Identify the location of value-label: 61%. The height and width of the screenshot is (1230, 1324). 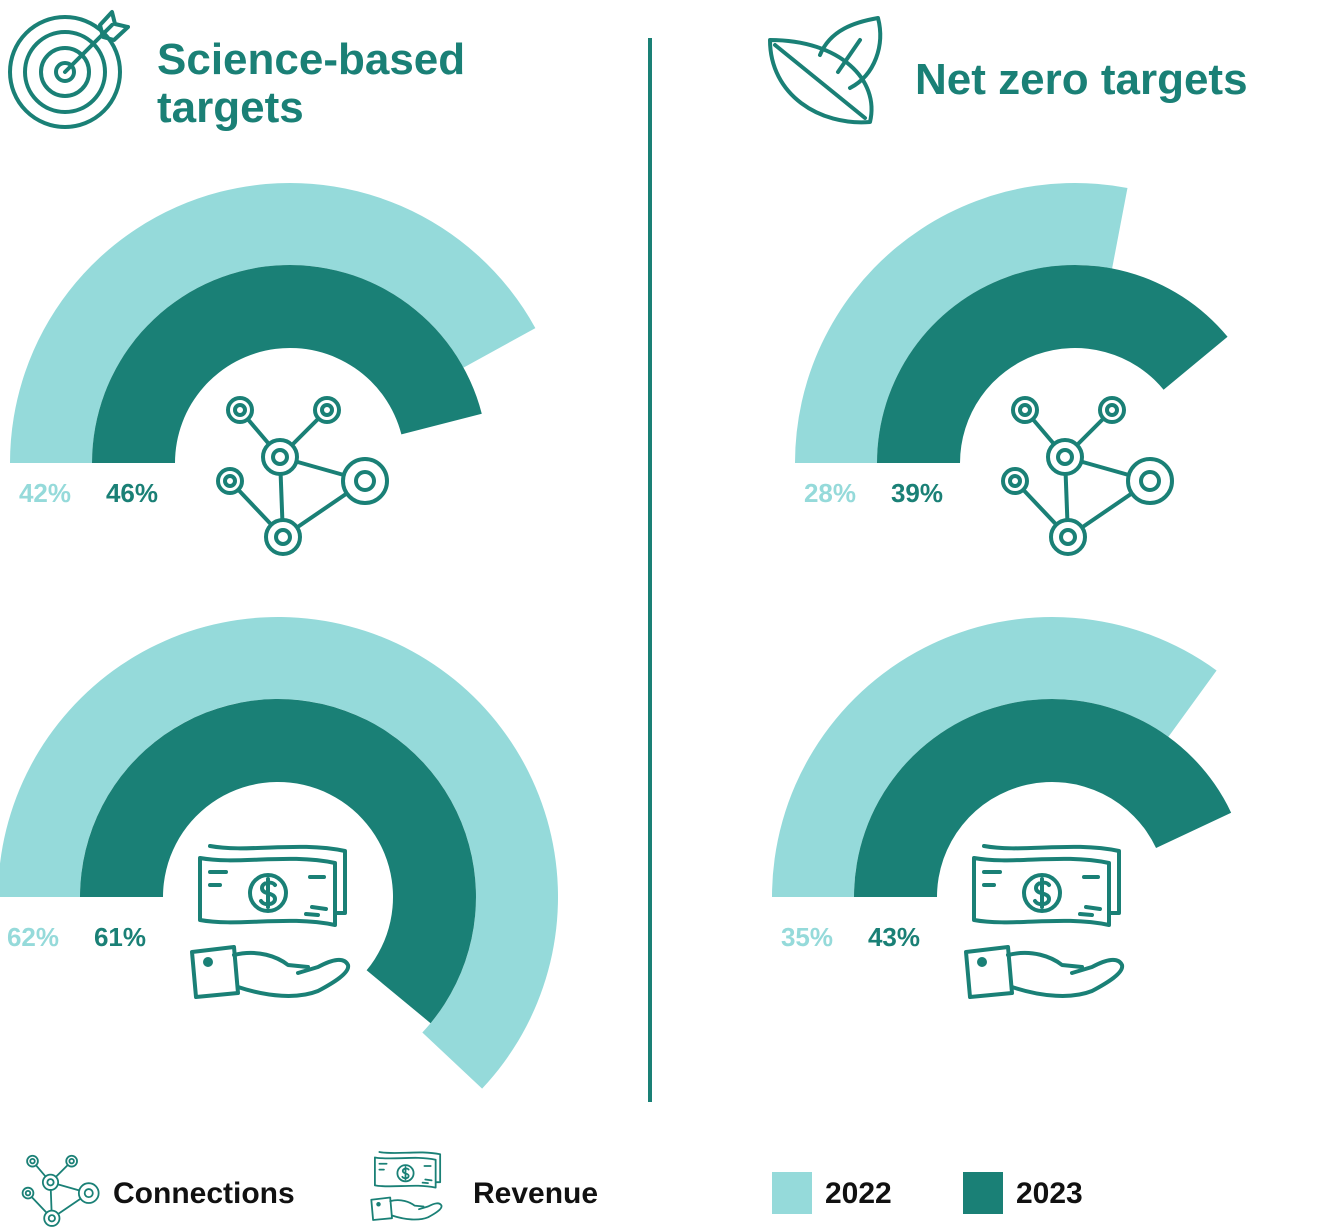
(120, 937).